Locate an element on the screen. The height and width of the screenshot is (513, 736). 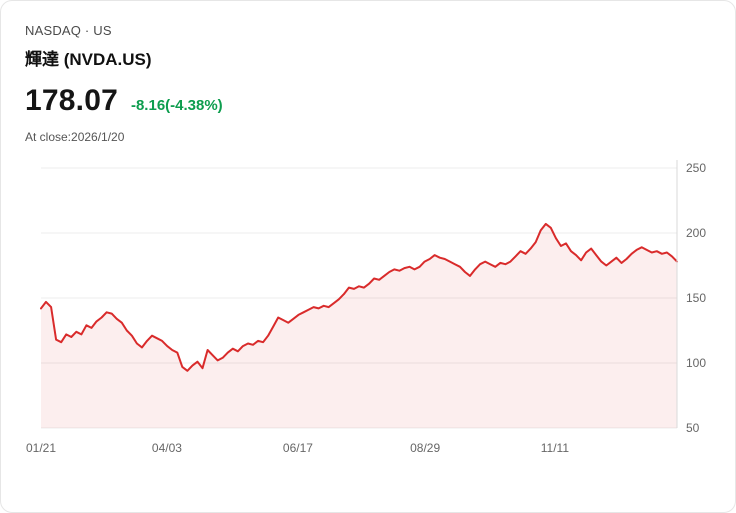
x-tick-label: 06/17 is located at coordinates (298, 448).